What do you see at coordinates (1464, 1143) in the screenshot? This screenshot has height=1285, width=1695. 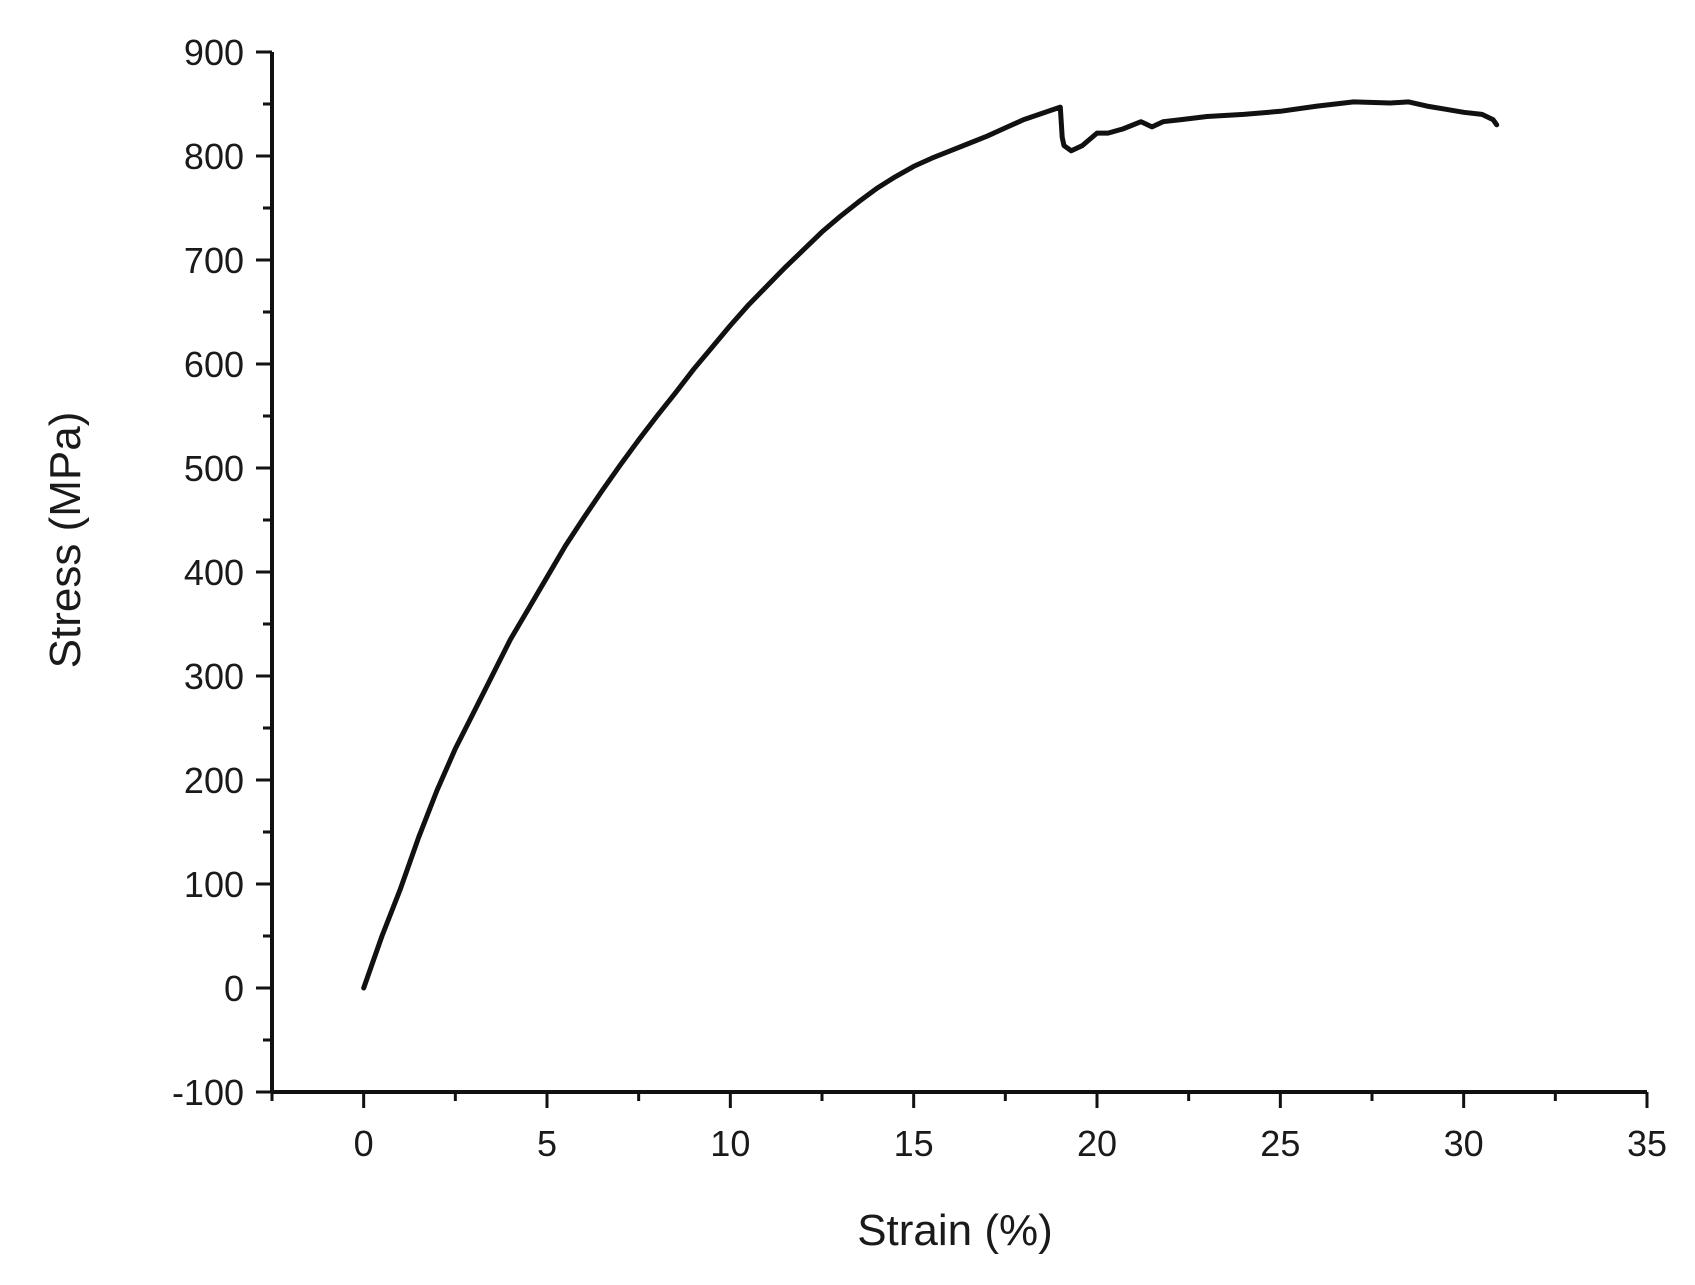 I see `x-tick-label: 30` at bounding box center [1464, 1143].